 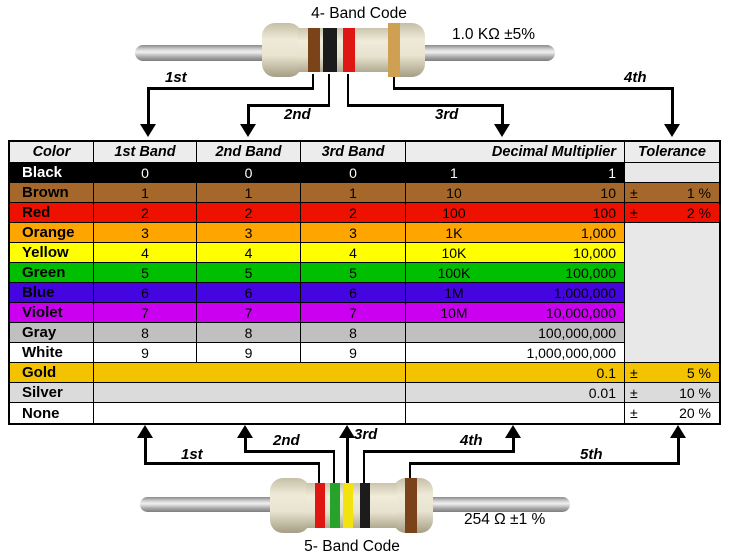 I want to click on row-none-bands, so click(x=250, y=413).